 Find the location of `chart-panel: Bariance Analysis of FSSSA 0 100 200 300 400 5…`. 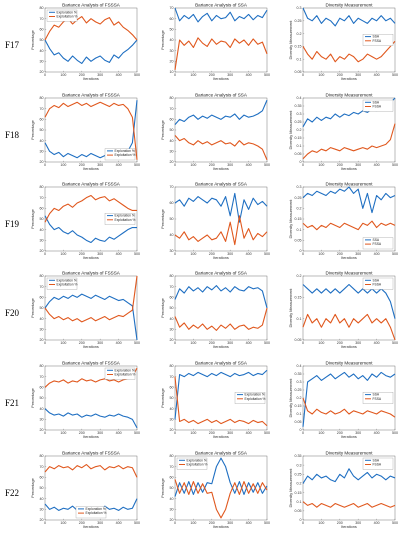

chart-panel: Bariance Analysis of FSSSA 0 100 200 300 400 5… is located at coordinates (85, 490).